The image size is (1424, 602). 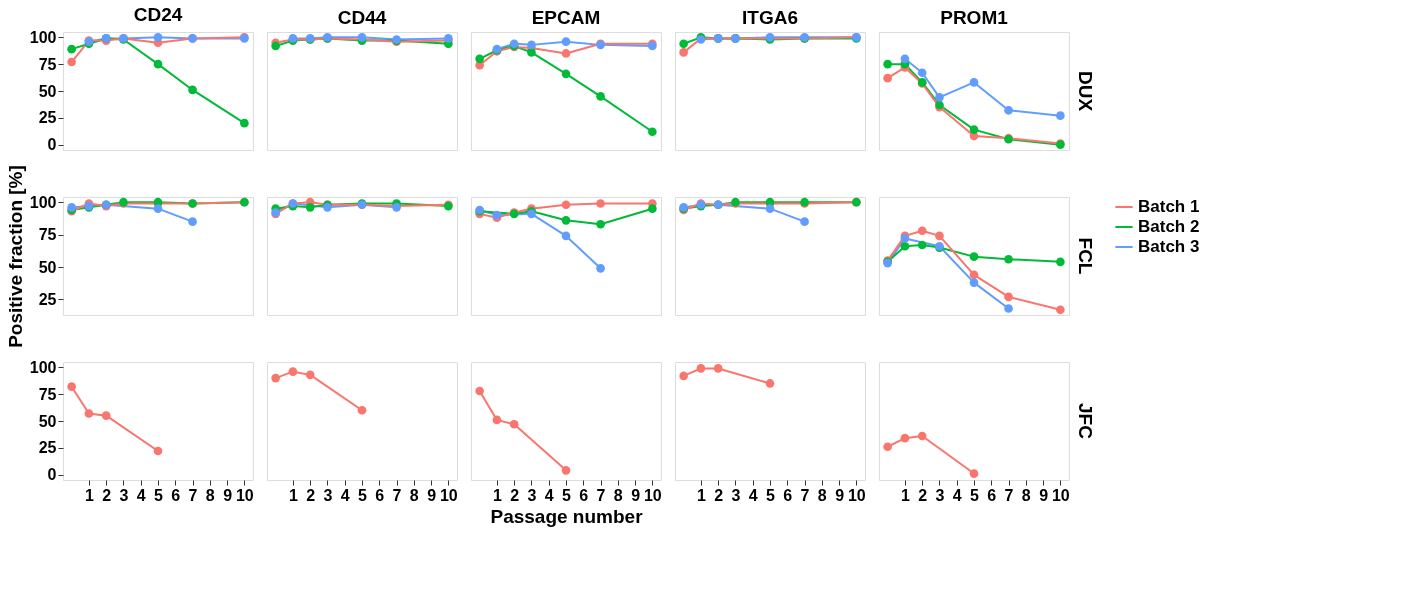 What do you see at coordinates (567, 516) in the screenshot?
I see `x-axis-title: Passage number` at bounding box center [567, 516].